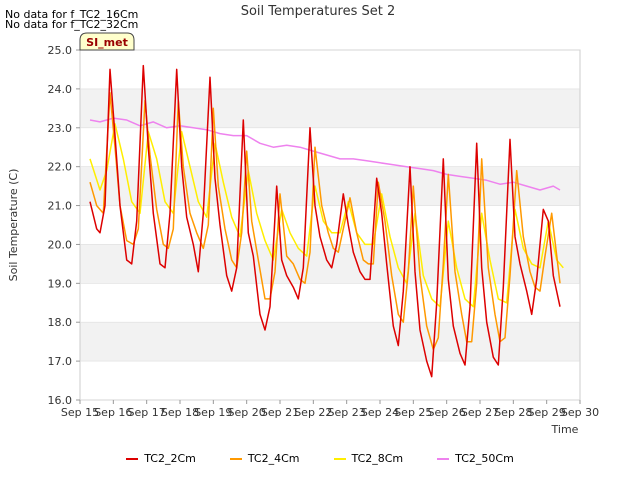 The width and height of the screenshot is (640, 480). I want to click on y-tick-label: 21.0, so click(60, 206).